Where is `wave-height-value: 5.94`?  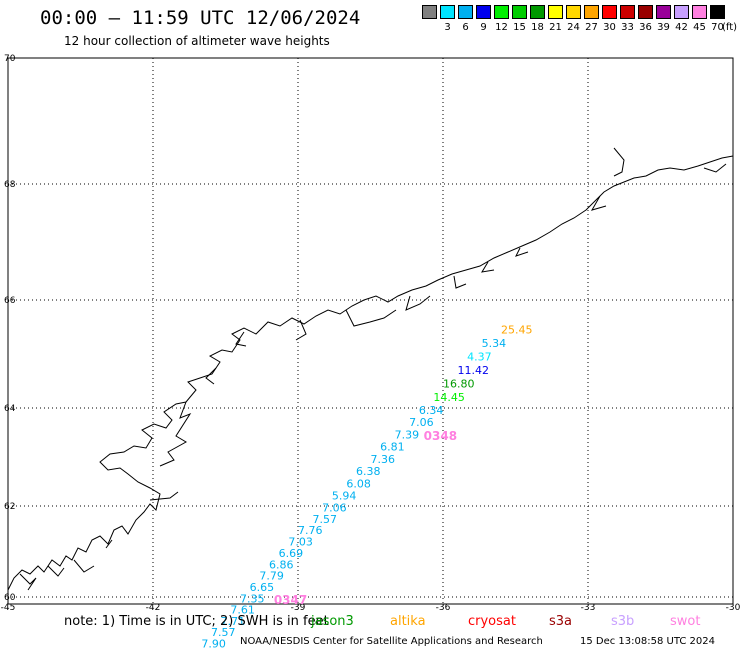
wave-height-value: 5.94 is located at coordinates (344, 496).